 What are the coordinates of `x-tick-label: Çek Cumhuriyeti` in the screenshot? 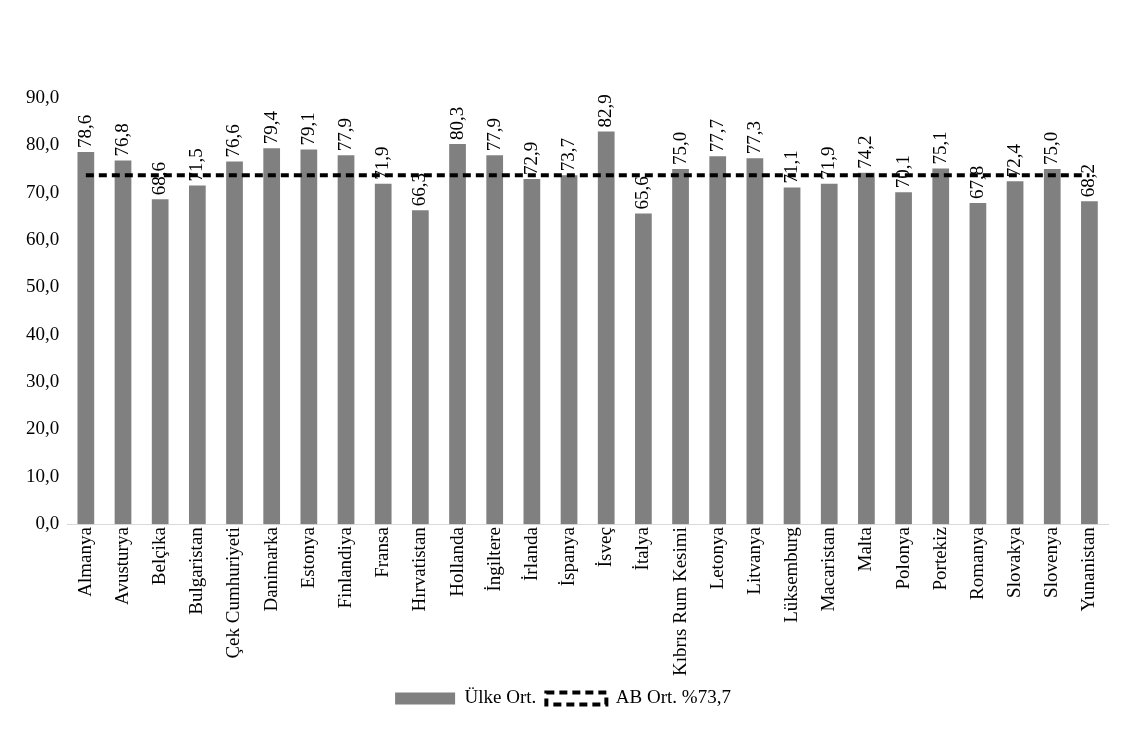 It's located at (233, 593).